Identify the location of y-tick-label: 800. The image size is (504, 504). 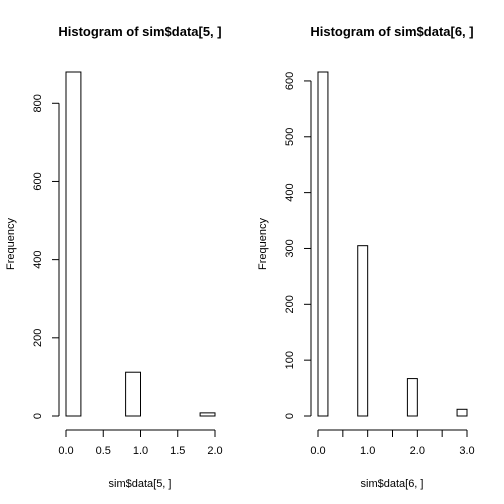
(38, 103).